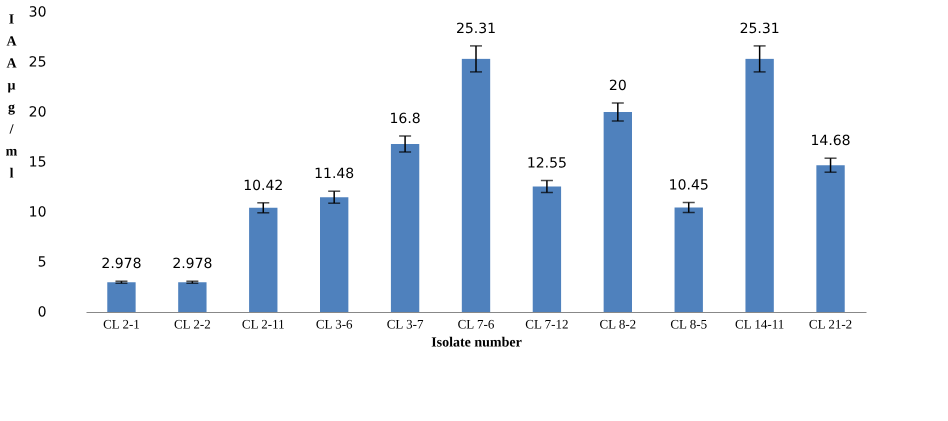 This screenshot has width=948, height=421. I want to click on x-tick-label: CL 8-5, so click(689, 324).